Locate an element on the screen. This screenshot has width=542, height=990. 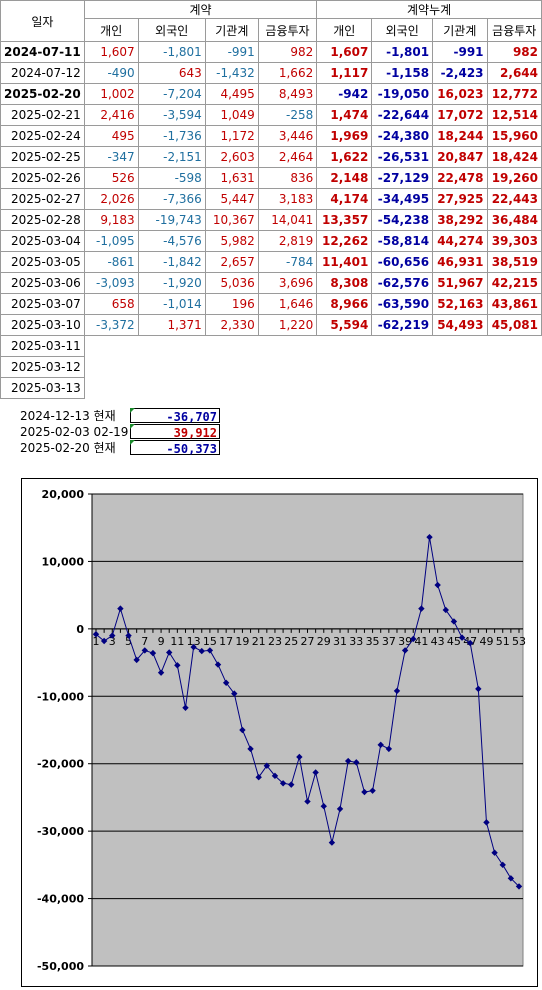
y-tick-label: 0 is located at coordinates (80, 629).